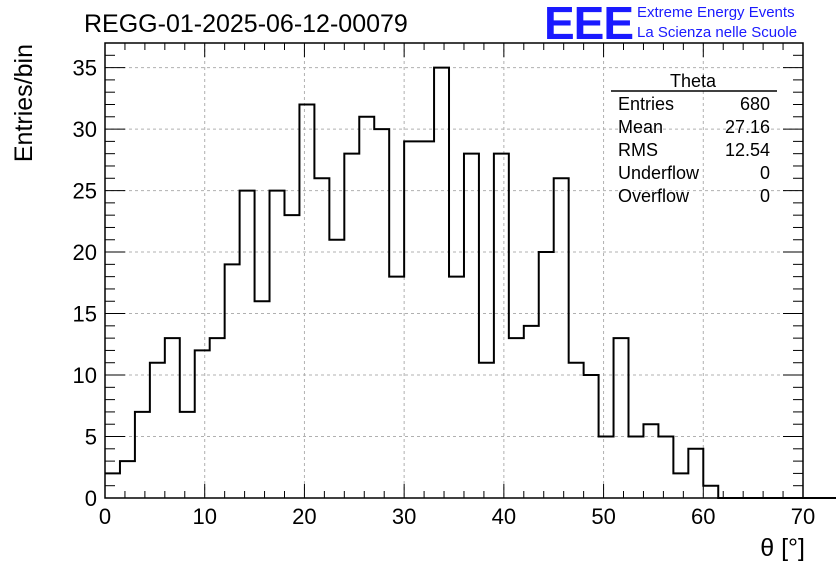 The image size is (836, 572). I want to click on x-tick-label: 50, so click(603, 516).